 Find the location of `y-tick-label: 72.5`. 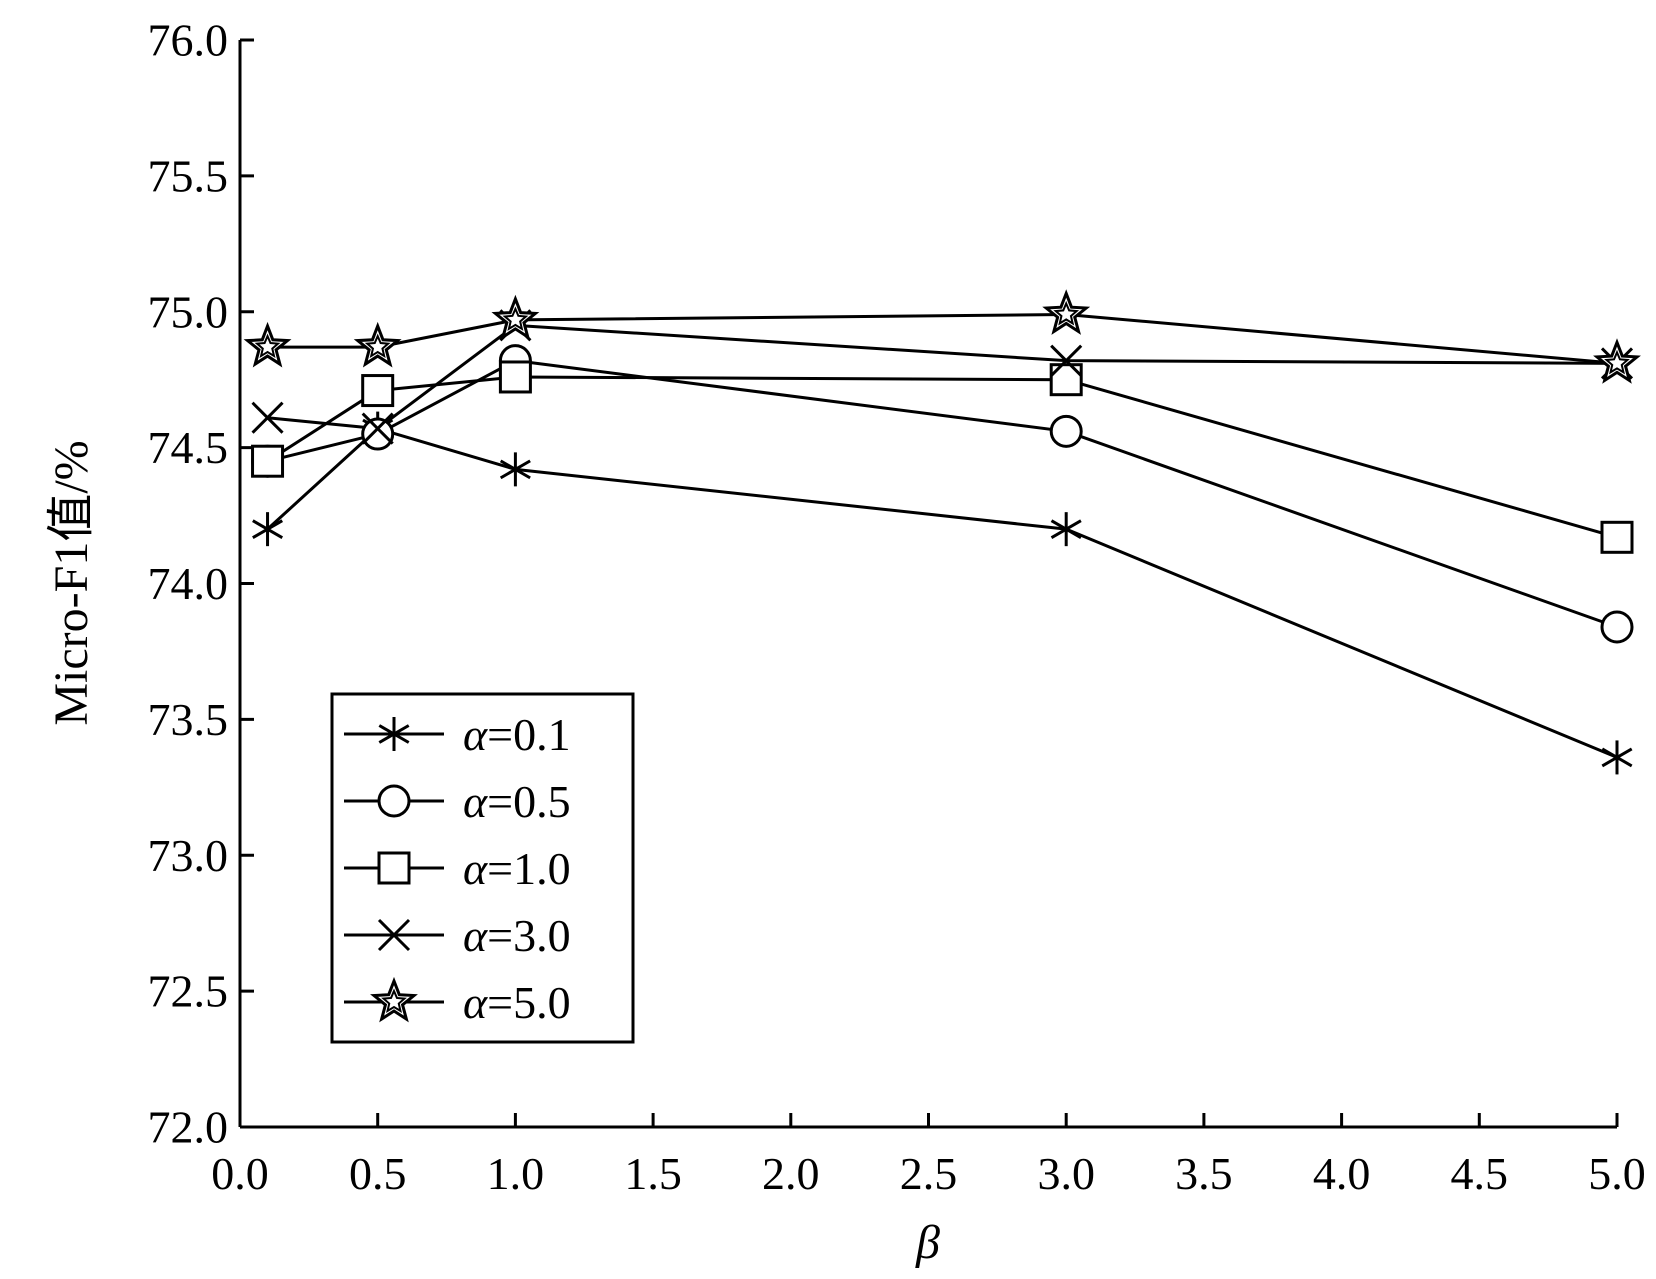

y-tick-label: 72.5 is located at coordinates (188, 991).